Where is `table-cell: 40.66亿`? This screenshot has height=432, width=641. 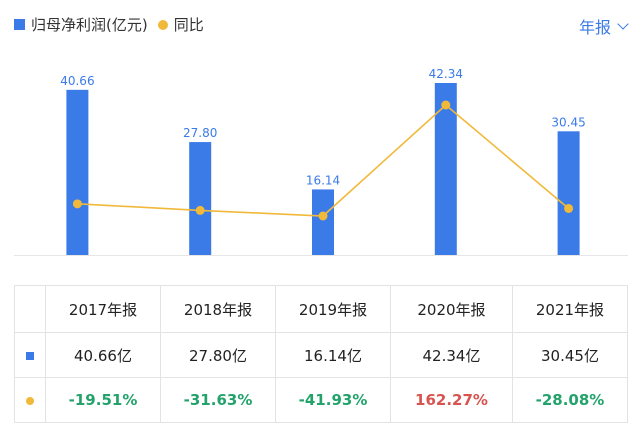
table-cell: 40.66亿 is located at coordinates (103, 355).